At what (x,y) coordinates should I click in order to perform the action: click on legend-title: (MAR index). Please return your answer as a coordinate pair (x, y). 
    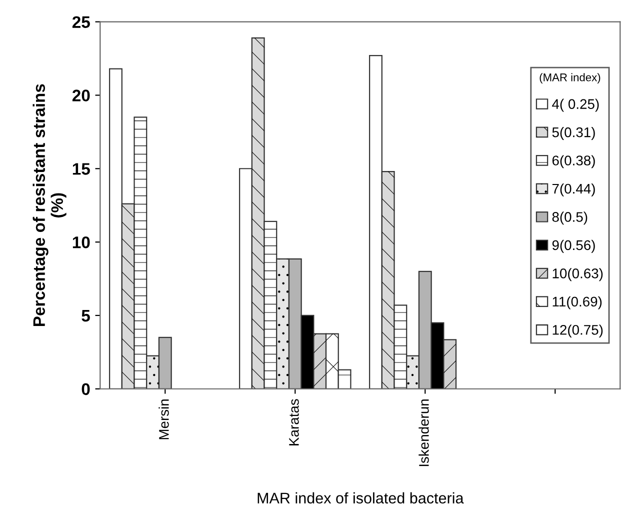
    Looking at the image, I should click on (570, 78).